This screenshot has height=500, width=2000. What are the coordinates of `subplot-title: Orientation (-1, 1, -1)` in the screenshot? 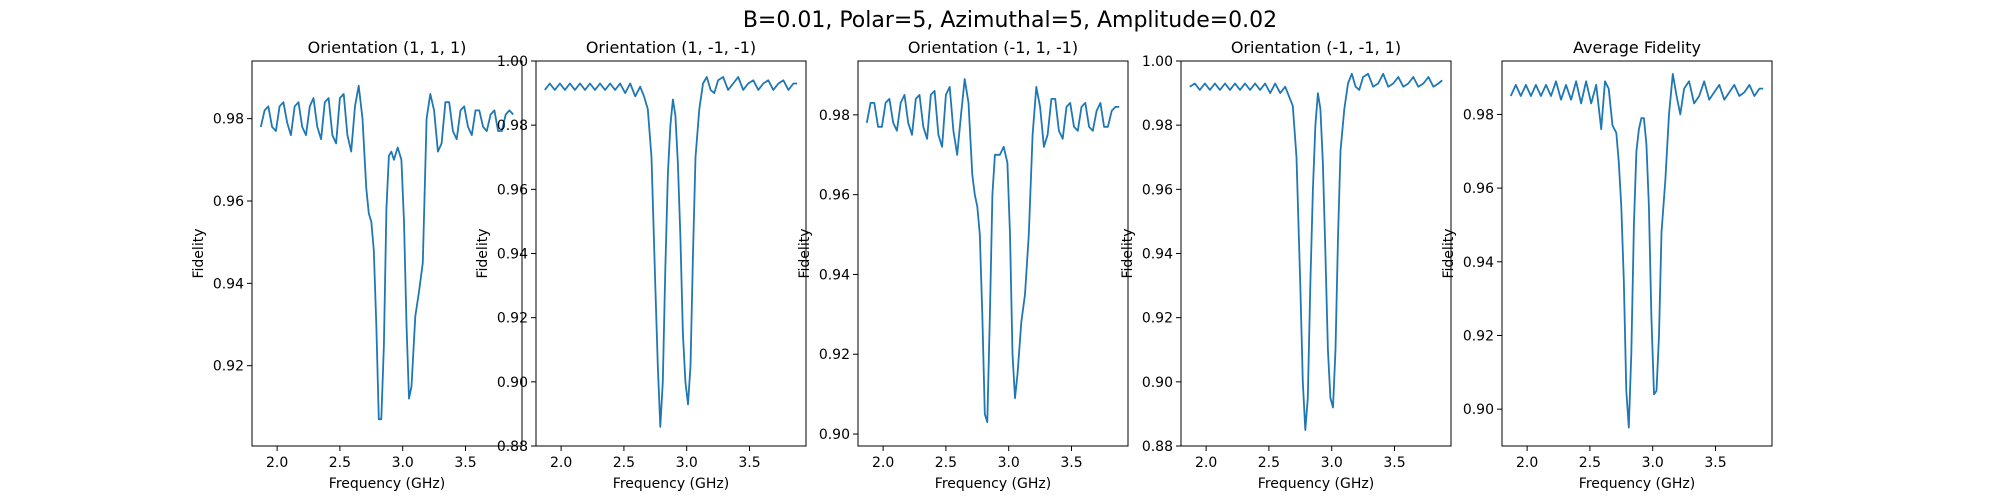 It's located at (993, 47).